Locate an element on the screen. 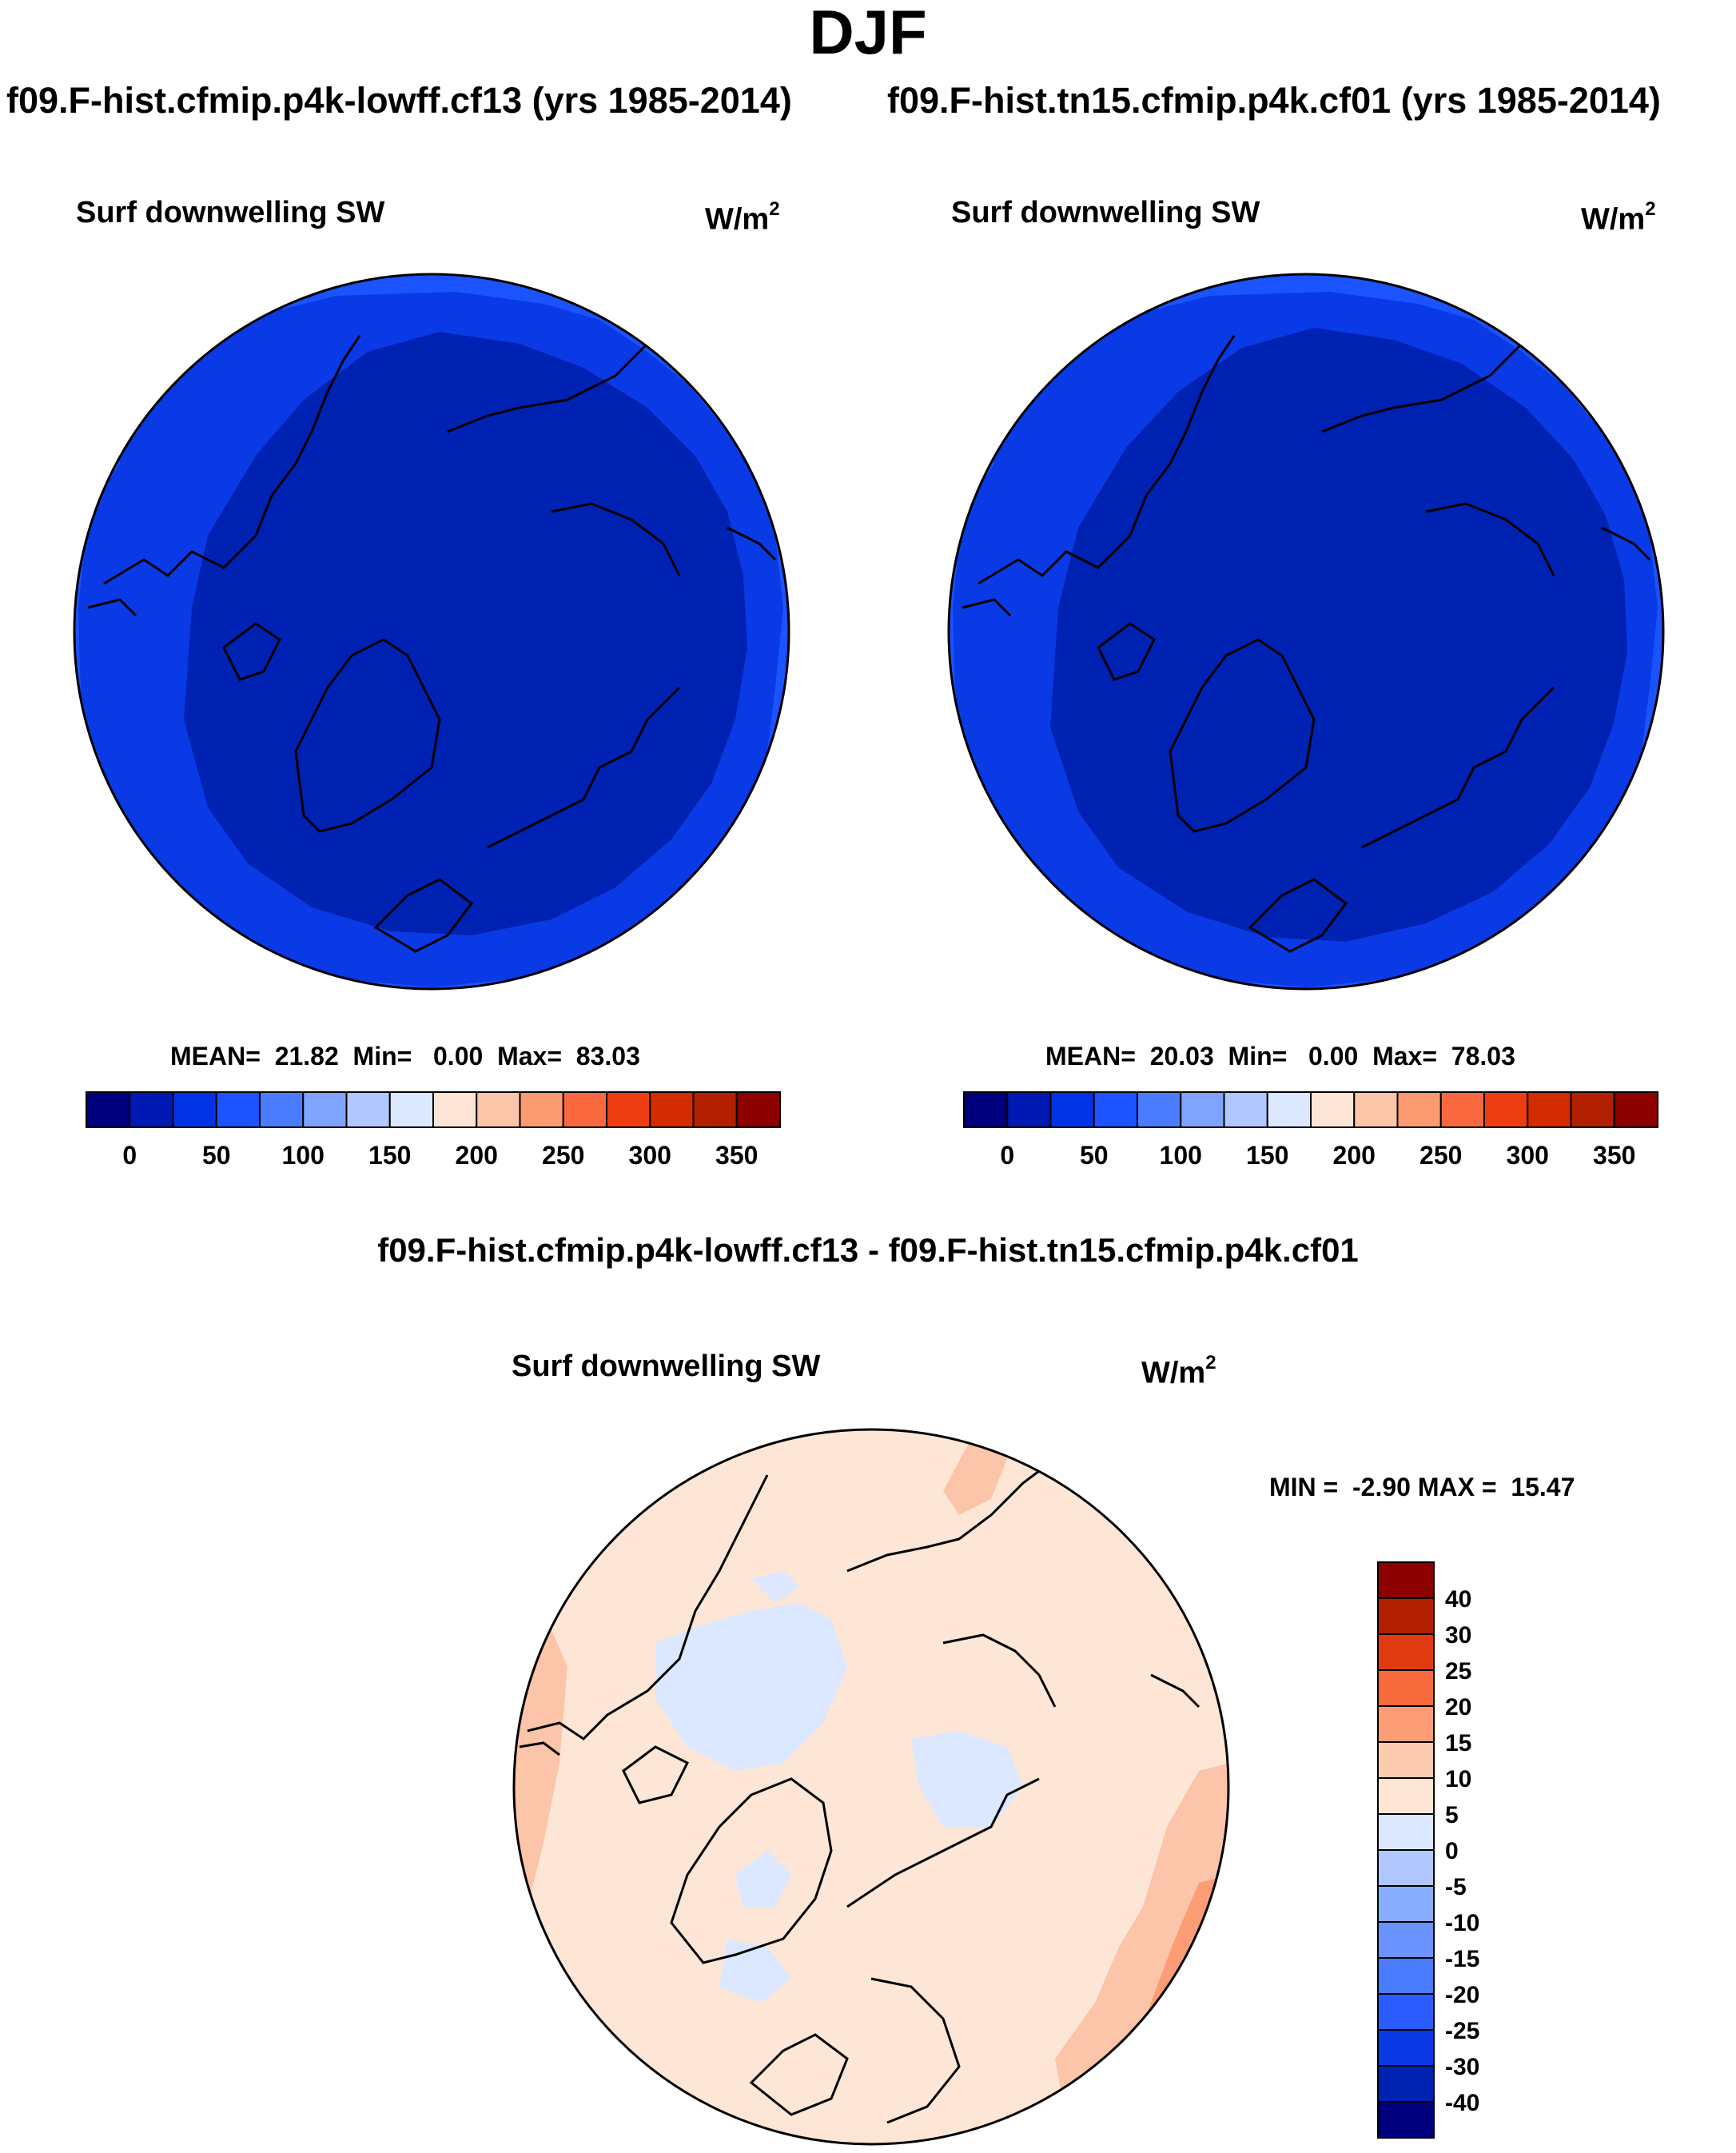  colorbar-tick-label: 350 is located at coordinates (736, 1155).